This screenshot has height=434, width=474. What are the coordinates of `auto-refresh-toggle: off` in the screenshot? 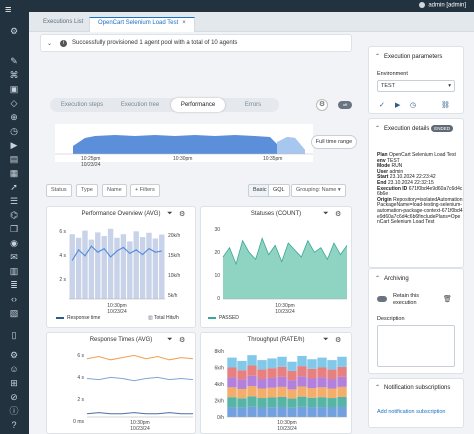 It's located at (345, 105).